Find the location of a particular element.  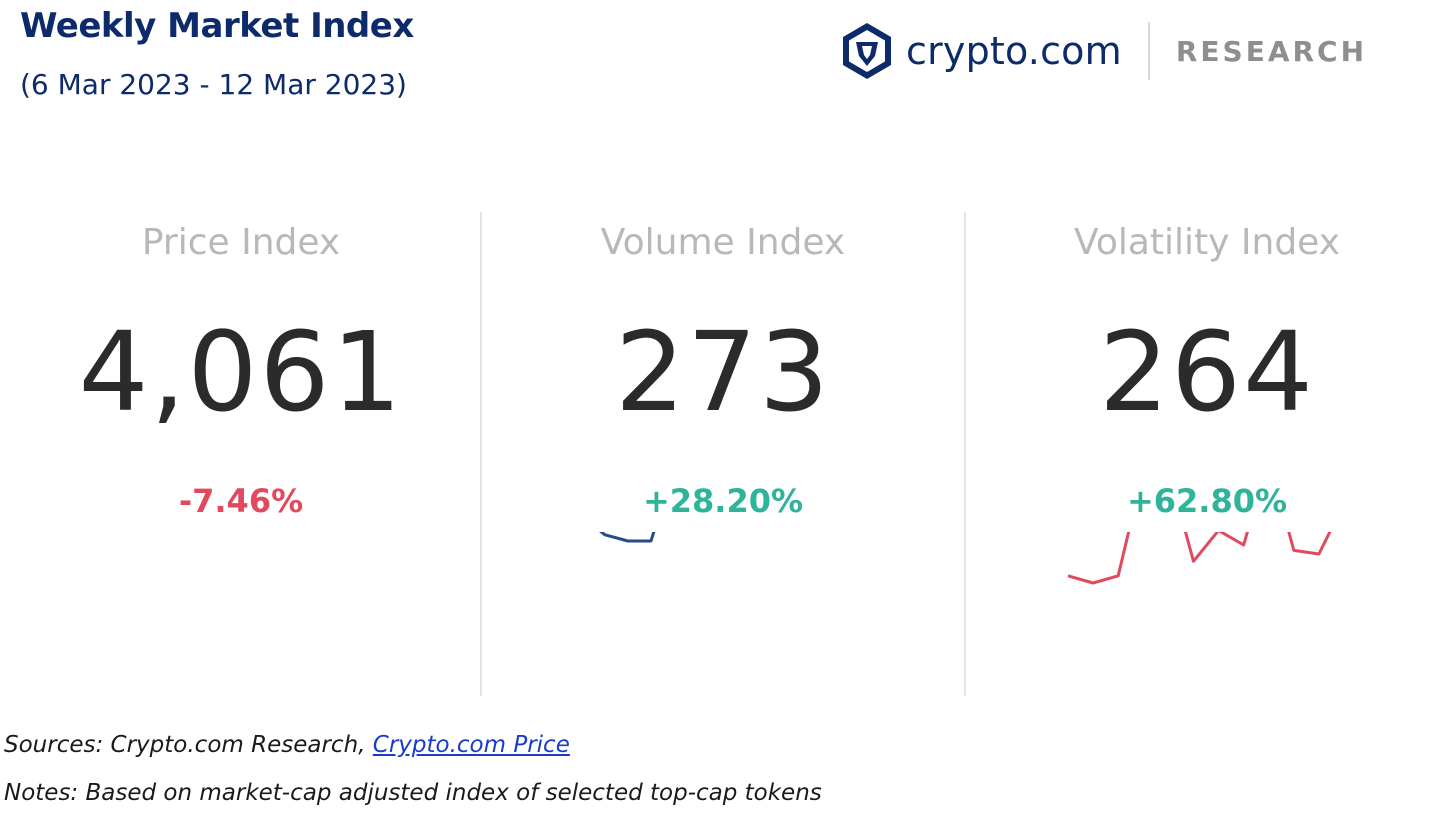

crypto-com-logo-icon is located at coordinates (867, 51).